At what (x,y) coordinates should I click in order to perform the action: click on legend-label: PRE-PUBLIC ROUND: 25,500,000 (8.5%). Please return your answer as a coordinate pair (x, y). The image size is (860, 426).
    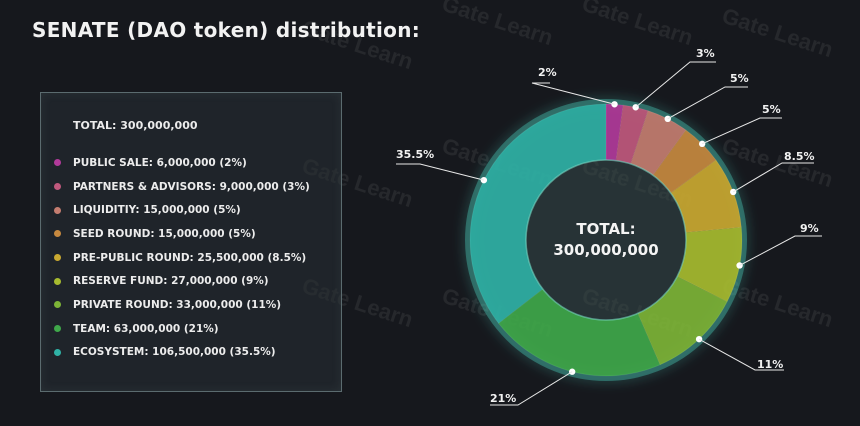
    Looking at the image, I should click on (190, 257).